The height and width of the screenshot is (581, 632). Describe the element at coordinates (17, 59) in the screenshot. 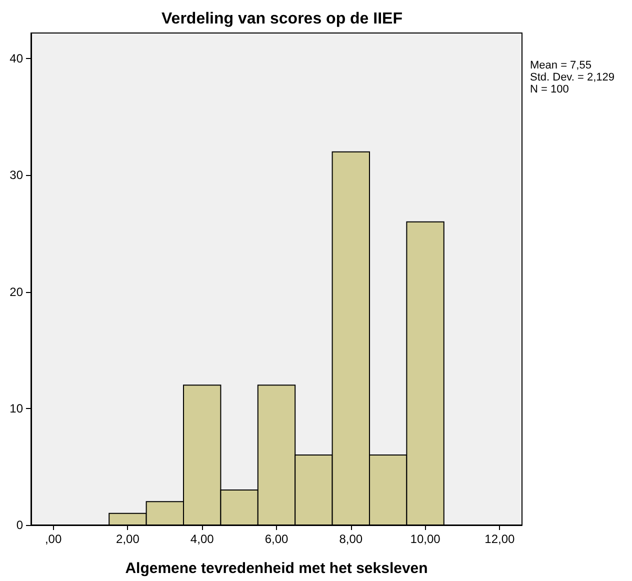

I see `y-tick-label: 40` at that location.